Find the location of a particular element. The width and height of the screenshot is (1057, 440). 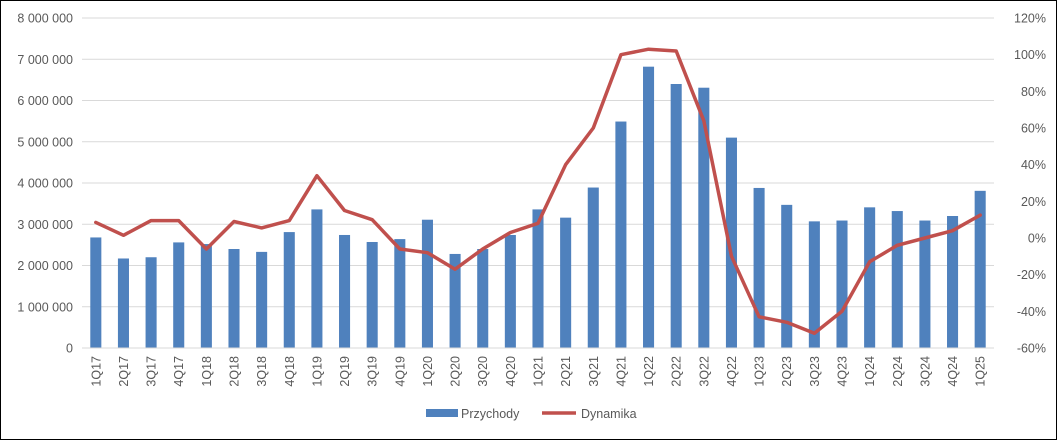

point-4Q17 is located at coordinates (178, 220).